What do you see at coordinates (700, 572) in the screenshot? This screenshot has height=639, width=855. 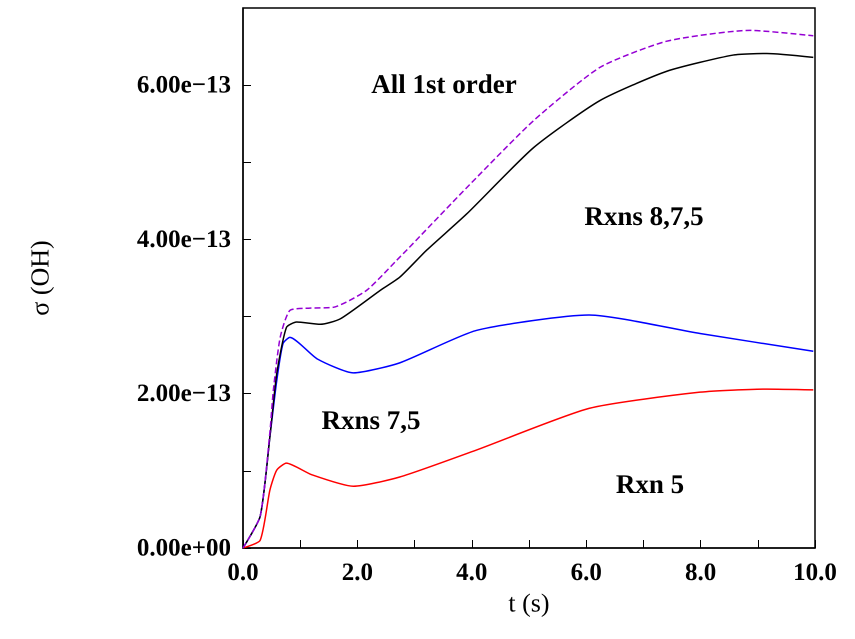 I see `x-tick-label: 8.0` at bounding box center [700, 572].